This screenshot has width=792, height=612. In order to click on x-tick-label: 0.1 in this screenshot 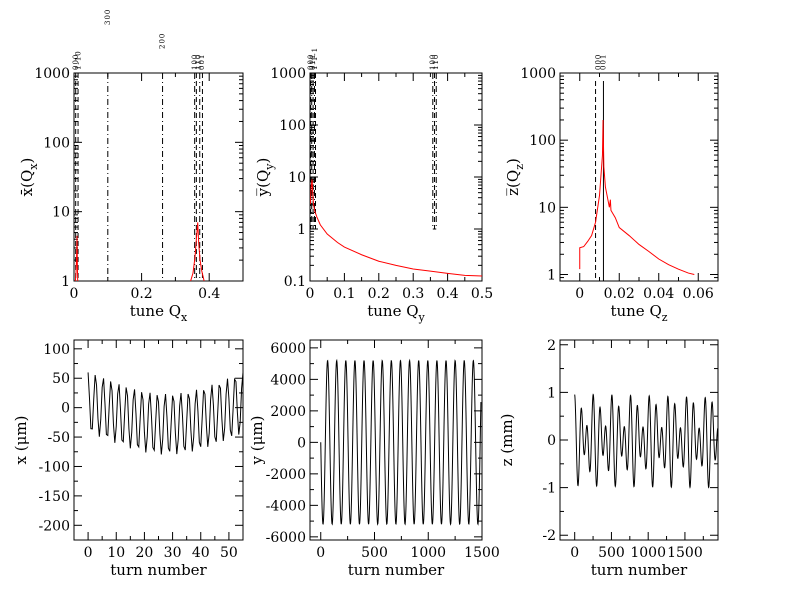, I will do `click(344, 294)`.